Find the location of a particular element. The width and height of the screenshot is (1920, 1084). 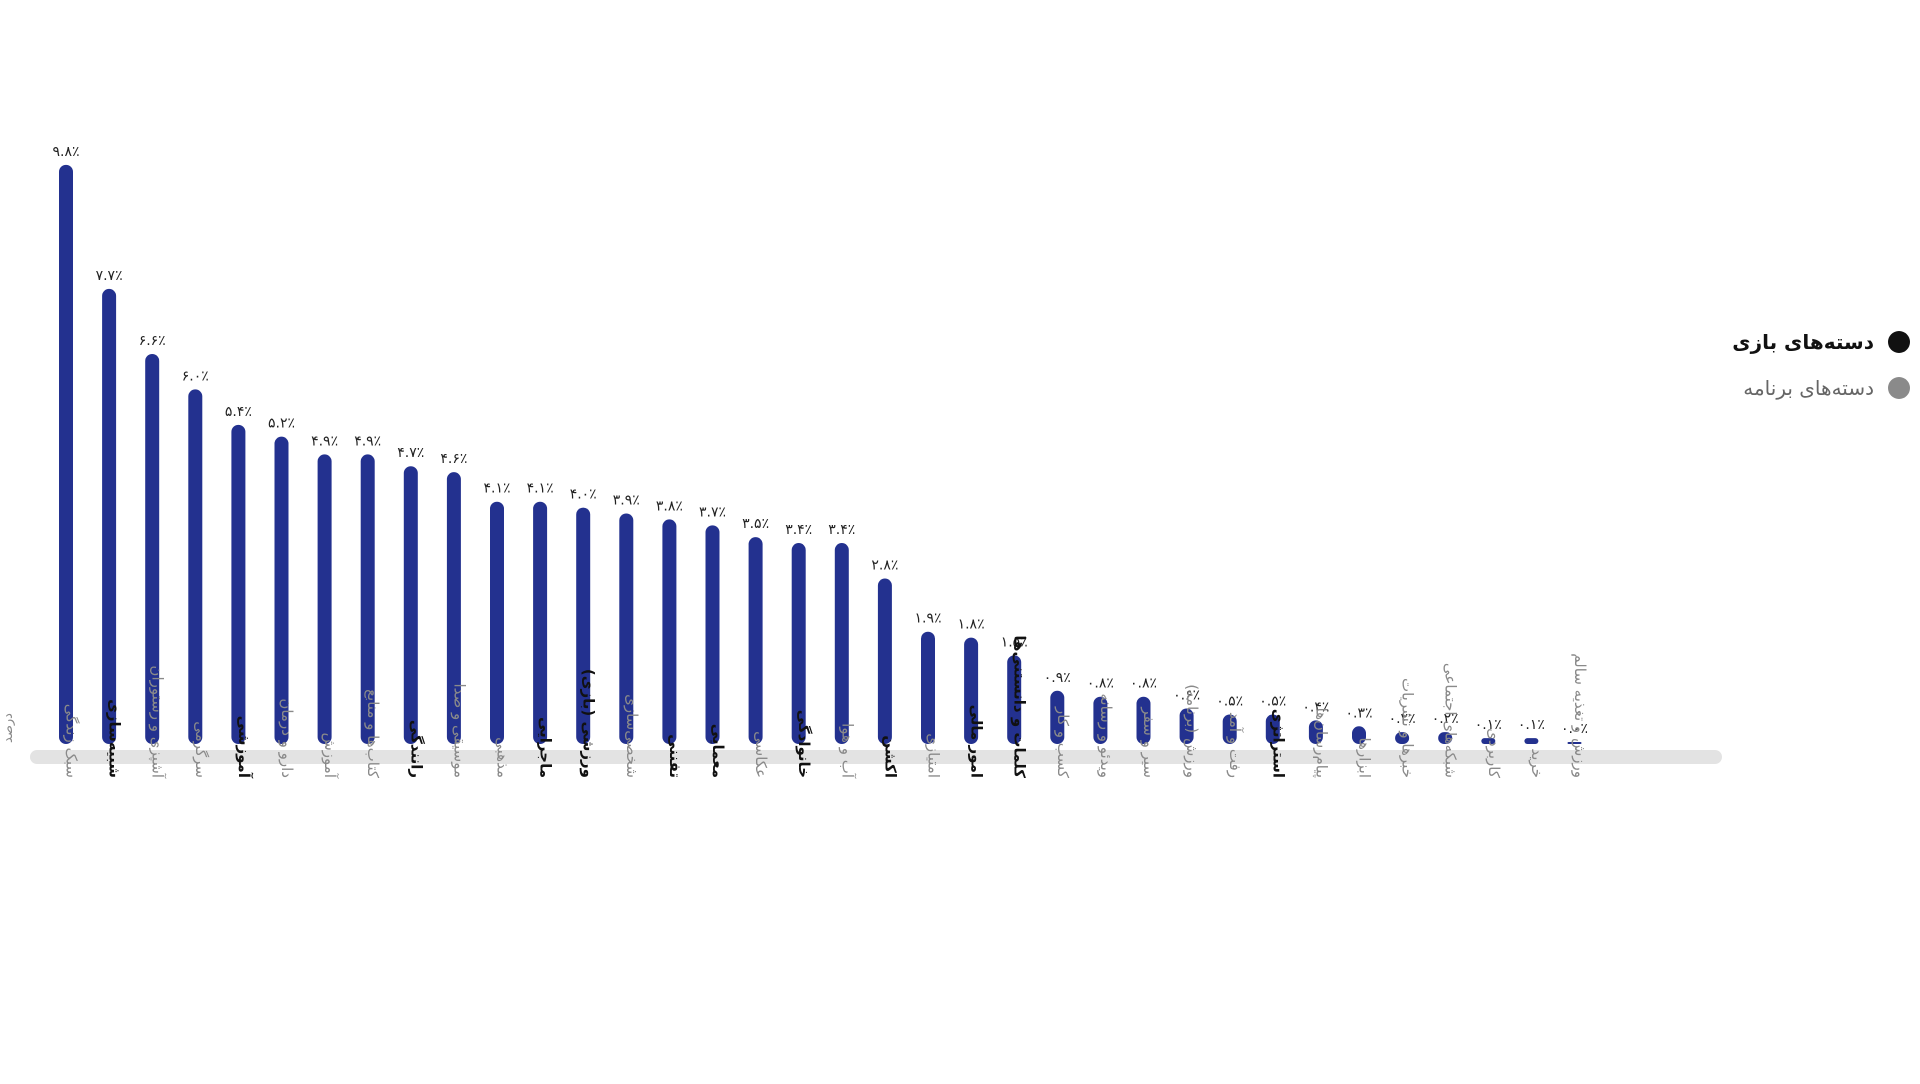

category-label: کلمات و دانستنی‌ها is located at coordinates (1020, 706).